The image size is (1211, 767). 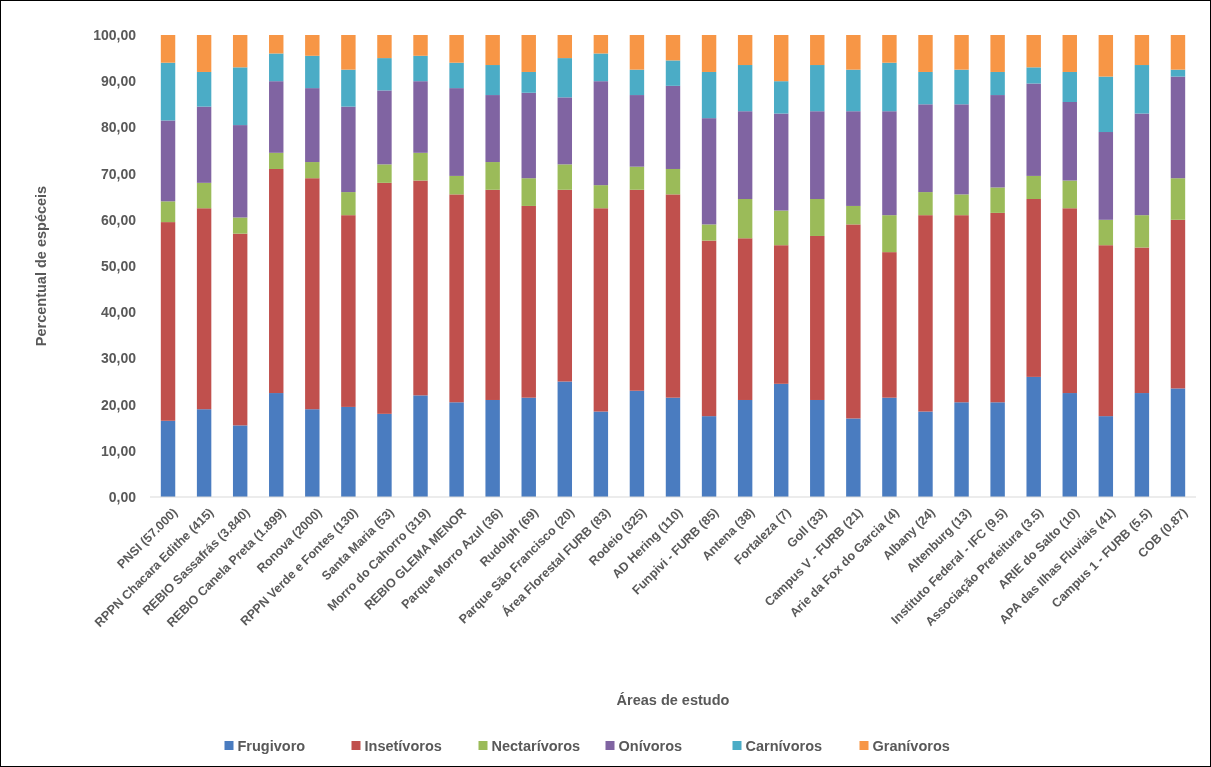 I want to click on y-tick-label: 70,00, so click(x=118, y=173).